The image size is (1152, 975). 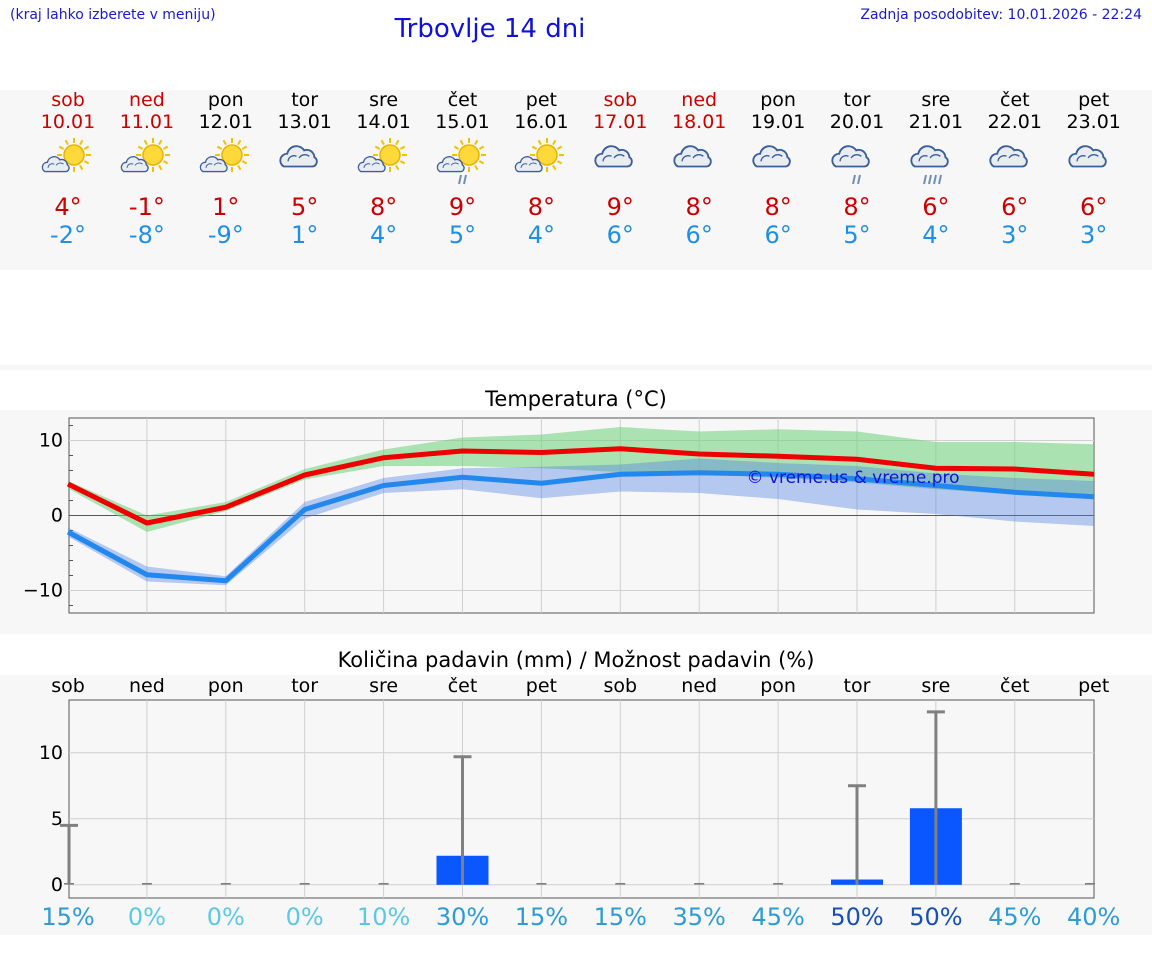 What do you see at coordinates (857, 100) in the screenshot?
I see `day-name: tor` at bounding box center [857, 100].